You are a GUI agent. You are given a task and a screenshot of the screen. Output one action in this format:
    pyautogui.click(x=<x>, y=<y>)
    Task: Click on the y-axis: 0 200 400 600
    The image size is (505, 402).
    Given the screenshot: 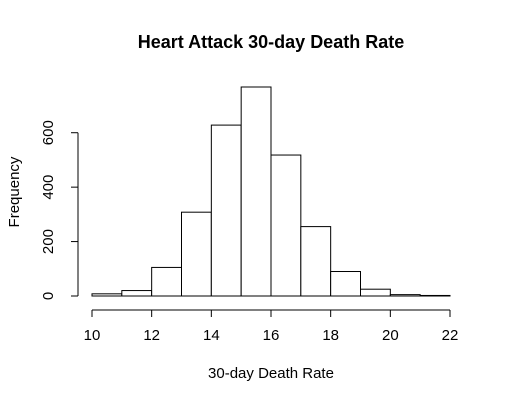 What is the action you would take?
    pyautogui.click(x=59, y=210)
    